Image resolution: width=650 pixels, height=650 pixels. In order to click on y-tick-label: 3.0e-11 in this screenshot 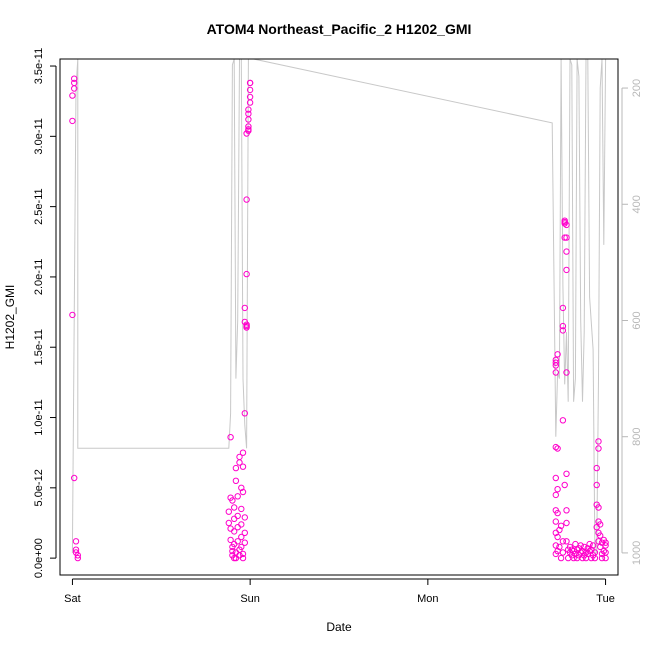, I will do `click(39, 136)`.